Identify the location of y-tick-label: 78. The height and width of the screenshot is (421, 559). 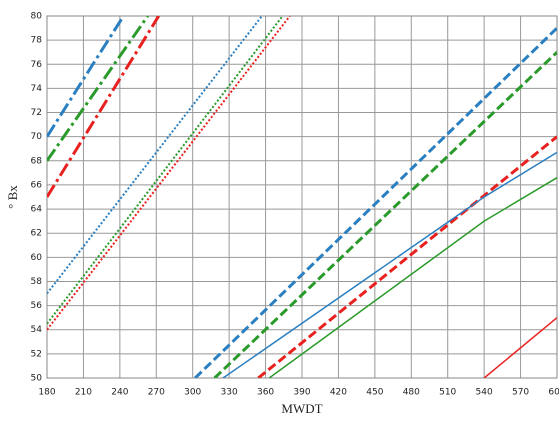
(37, 41).